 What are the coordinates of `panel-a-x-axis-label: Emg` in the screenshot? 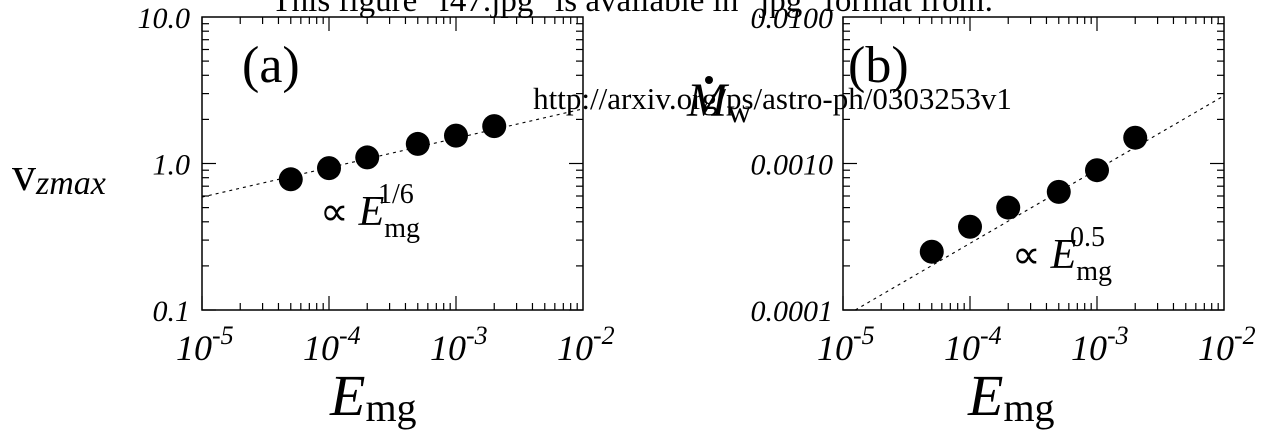 It's located at (373, 396).